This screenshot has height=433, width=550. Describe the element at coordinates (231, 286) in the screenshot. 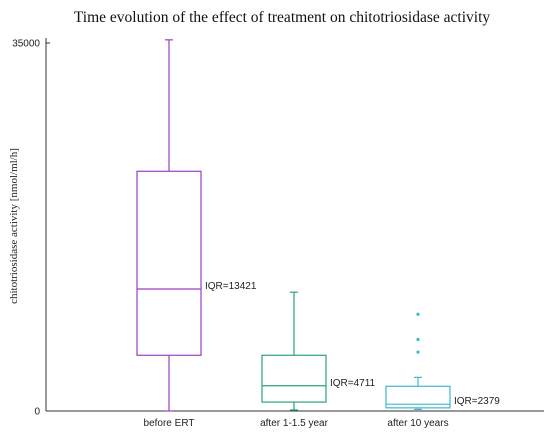

I see `iqr-annotation: IQR=13421` at that location.